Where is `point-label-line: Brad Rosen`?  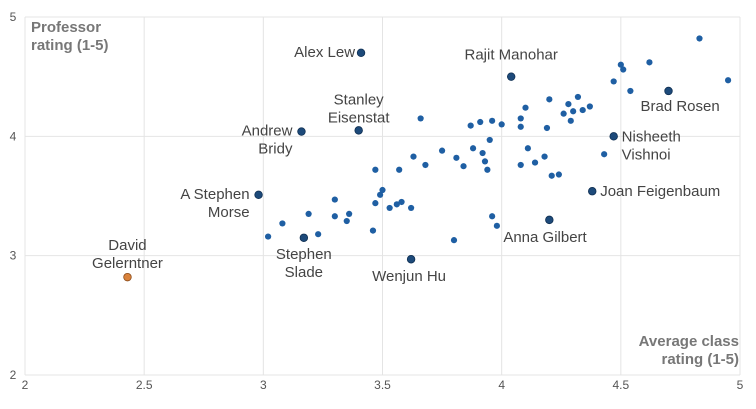 point-label-line: Brad Rosen is located at coordinates (680, 106).